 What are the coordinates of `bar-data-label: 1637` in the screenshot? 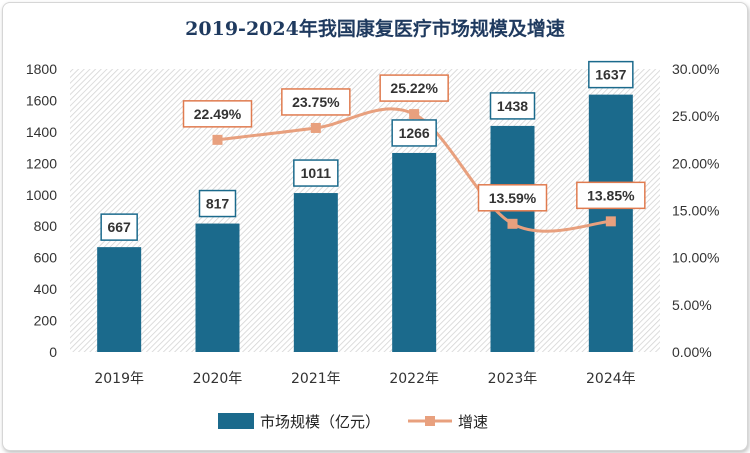 It's located at (610, 75).